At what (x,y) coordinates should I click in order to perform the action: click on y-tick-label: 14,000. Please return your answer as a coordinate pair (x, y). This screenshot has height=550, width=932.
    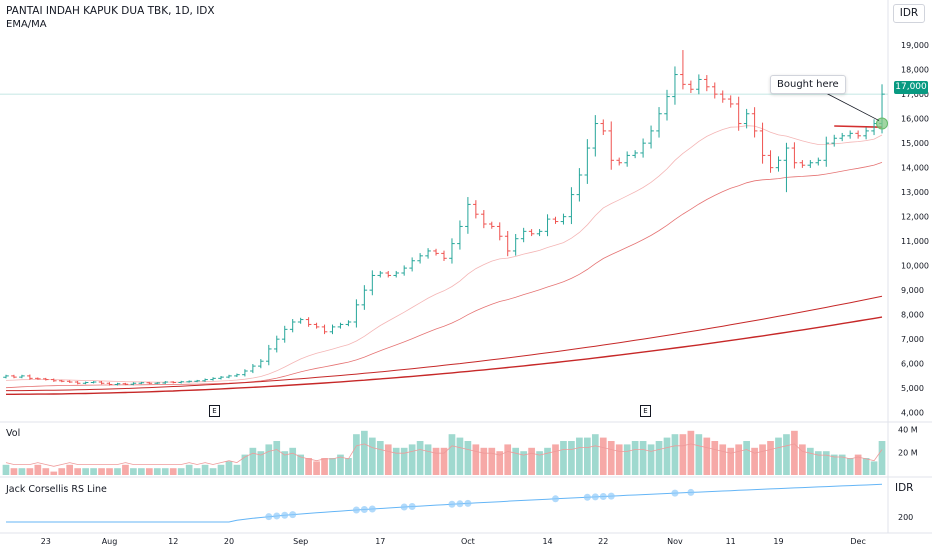
    Looking at the image, I should click on (915, 168).